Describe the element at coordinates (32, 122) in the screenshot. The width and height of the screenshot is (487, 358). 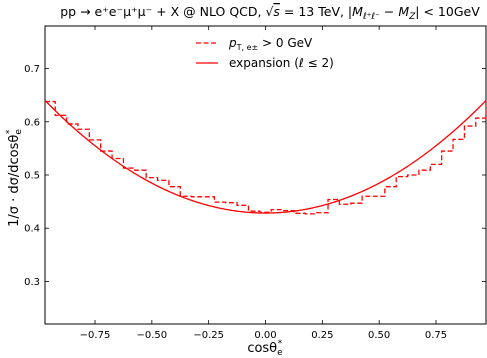
I see `y-tick-label: 0.6` at that location.